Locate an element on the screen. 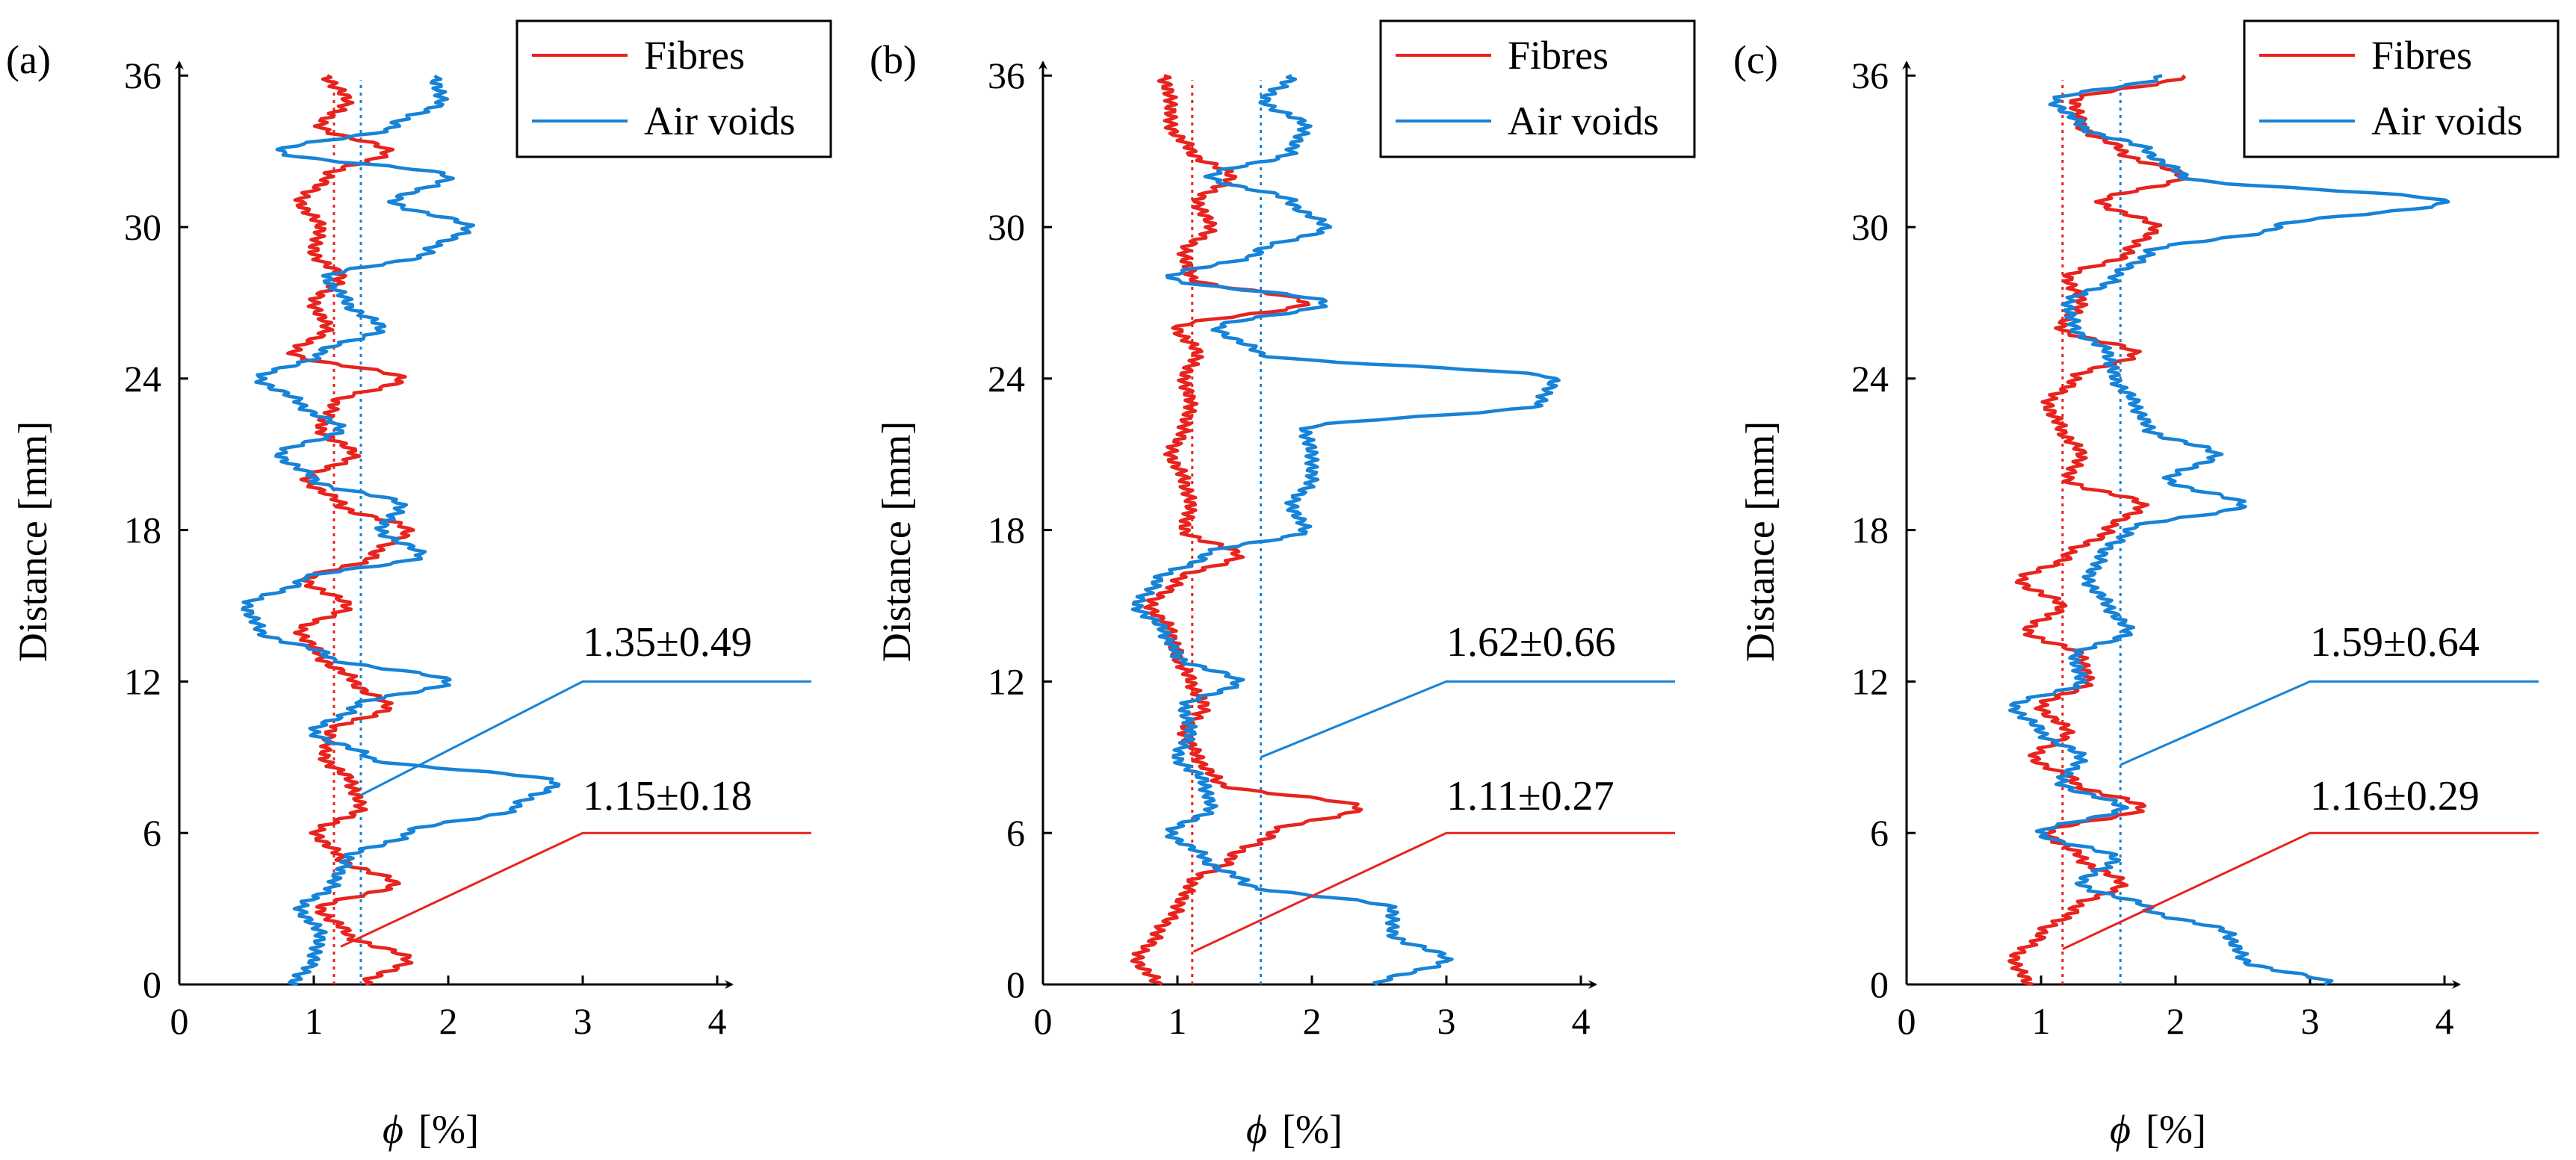 The image size is (2576, 1160). air-voids-annotation: 1.59±0.64 is located at coordinates (2395, 642).